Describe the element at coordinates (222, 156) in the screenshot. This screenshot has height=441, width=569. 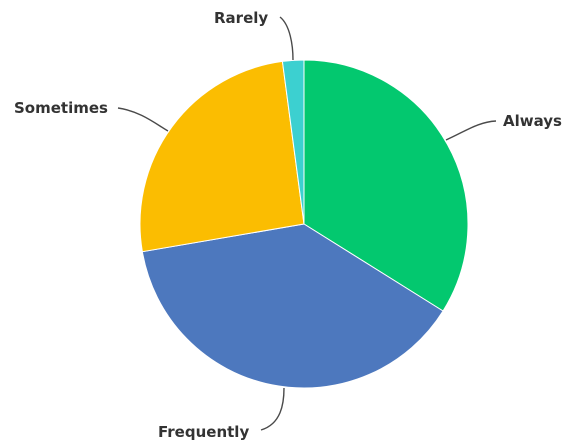
I see `pie-slice-sometimes` at that location.